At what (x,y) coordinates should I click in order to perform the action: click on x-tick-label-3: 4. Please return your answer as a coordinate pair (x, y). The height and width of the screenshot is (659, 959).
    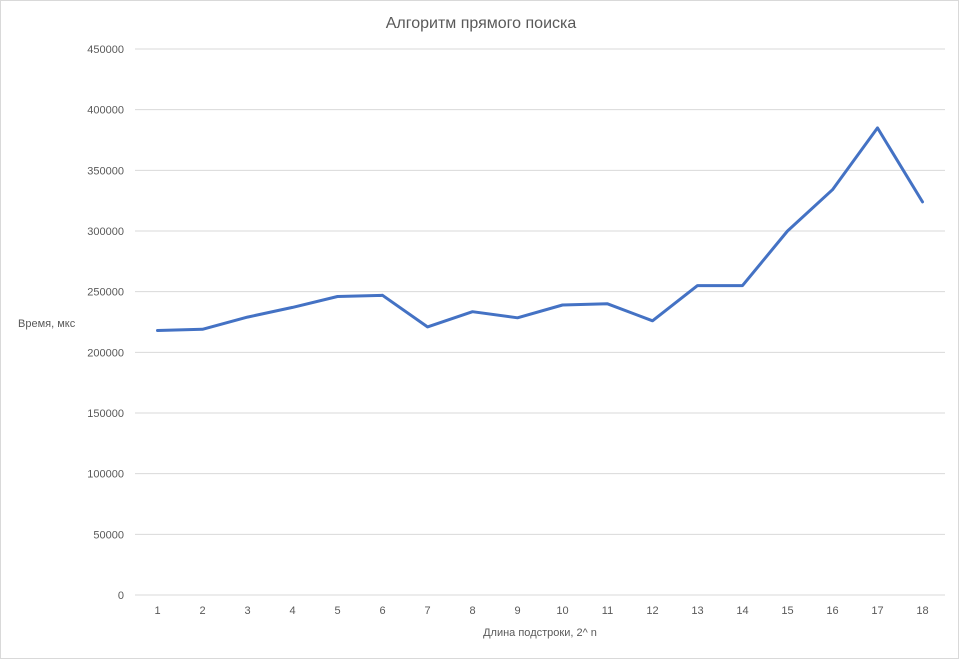
    Looking at the image, I should click on (292, 611).